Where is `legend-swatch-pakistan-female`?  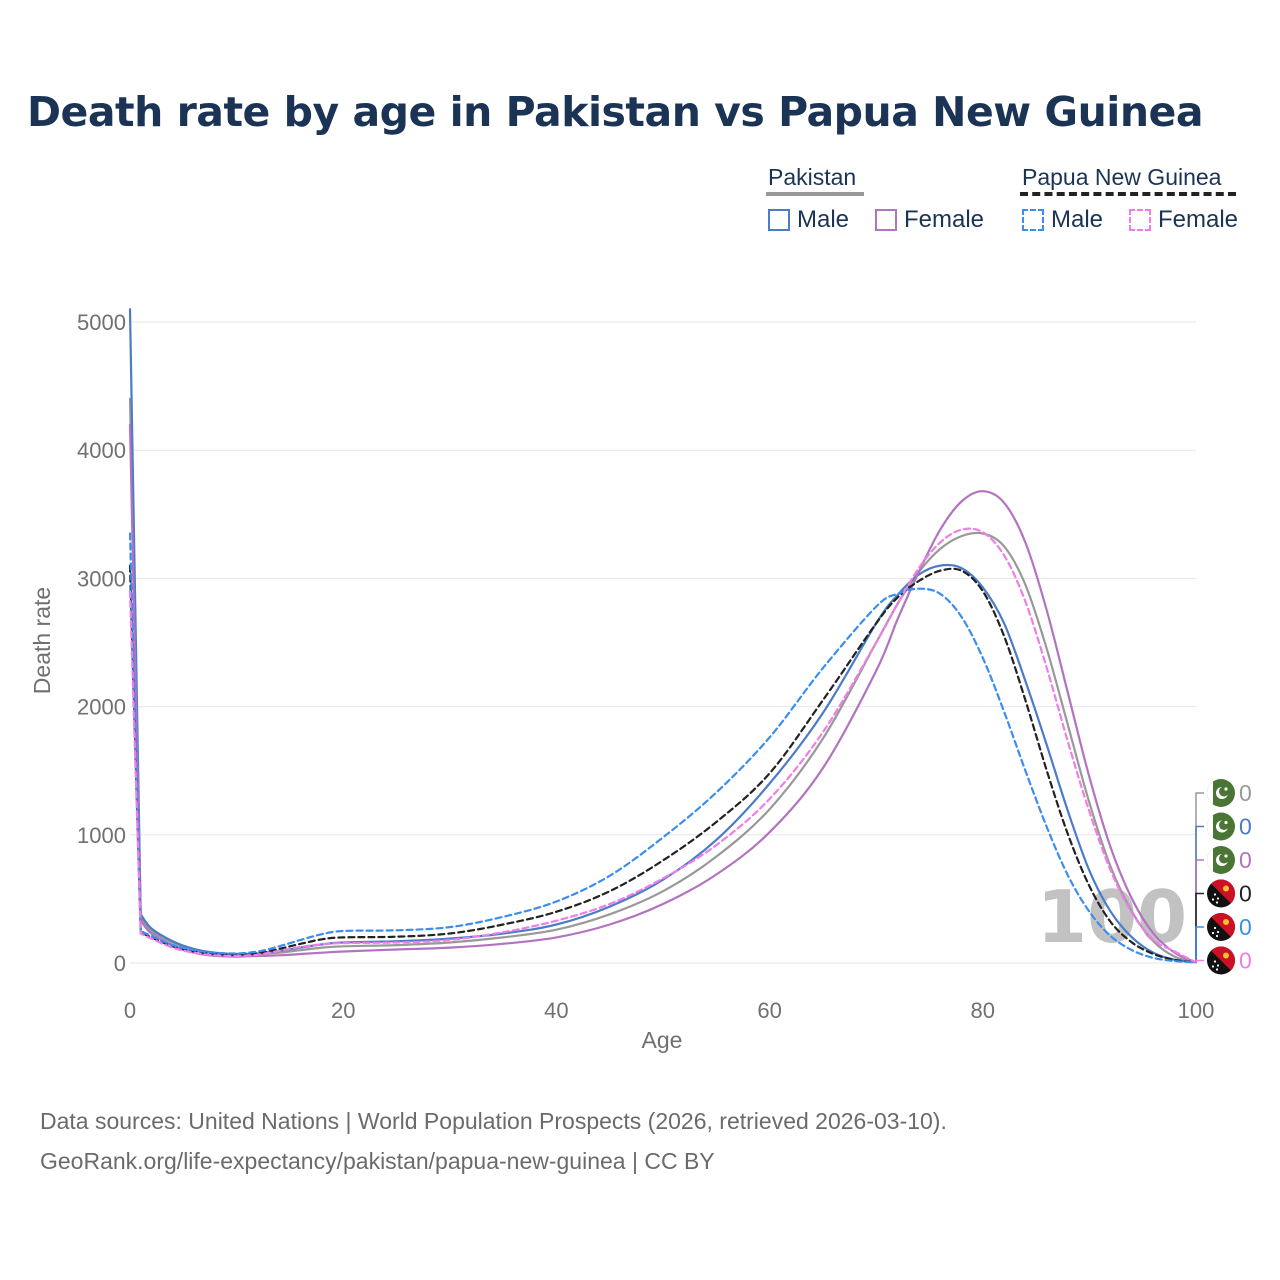
legend-swatch-pakistan-female is located at coordinates (886, 220).